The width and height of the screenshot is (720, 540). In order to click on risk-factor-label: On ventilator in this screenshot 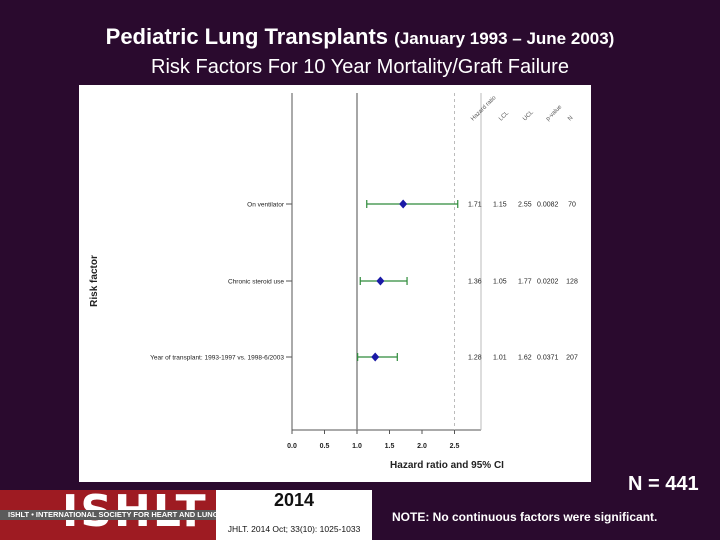, I will do `click(266, 205)`.